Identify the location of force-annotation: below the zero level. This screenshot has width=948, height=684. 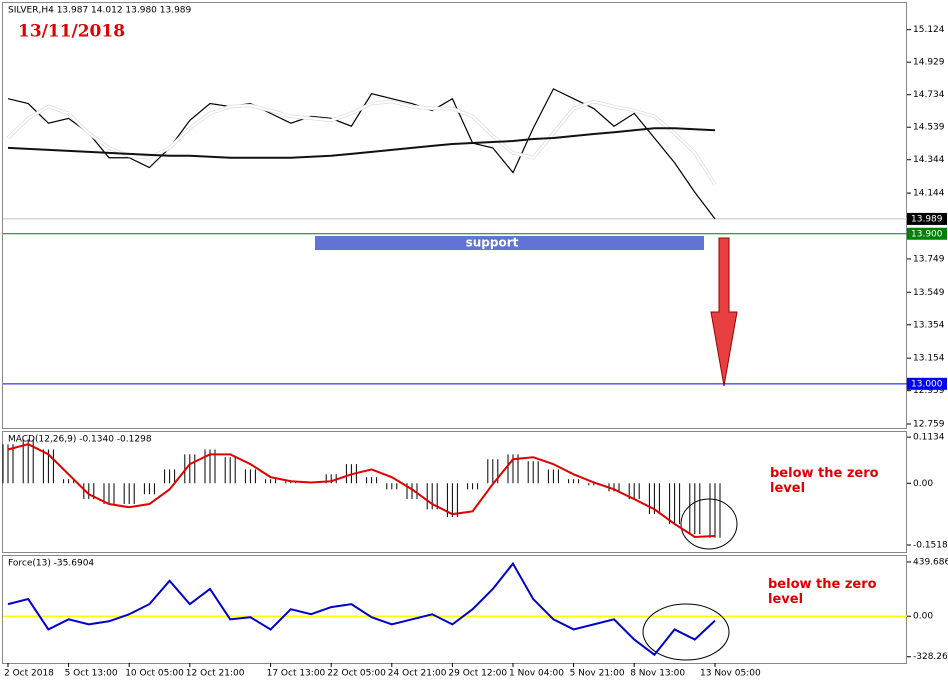
(822, 592).